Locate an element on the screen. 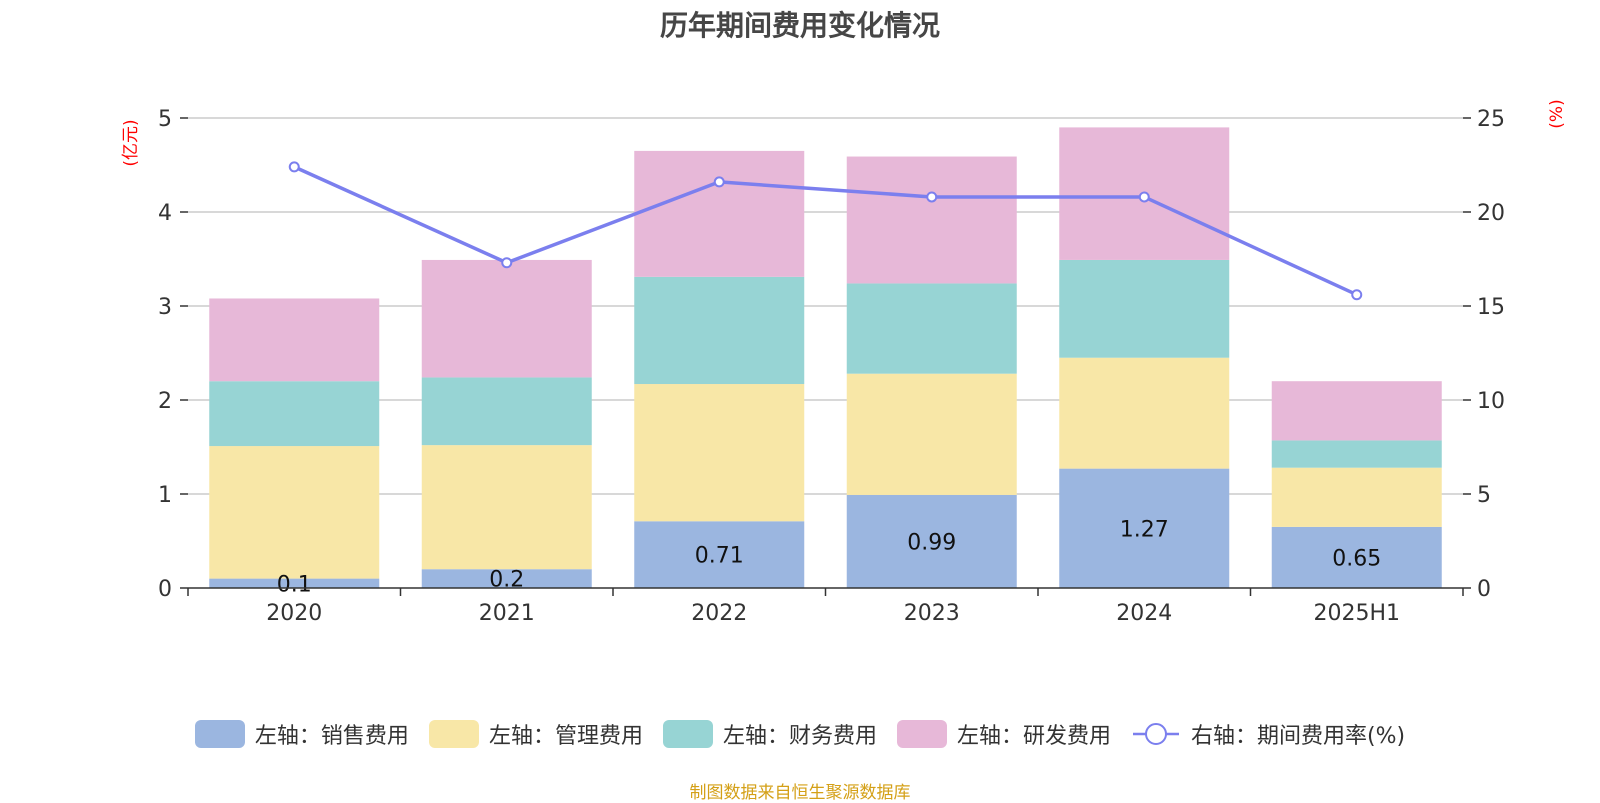  x-tick-label: 2023 is located at coordinates (932, 613).